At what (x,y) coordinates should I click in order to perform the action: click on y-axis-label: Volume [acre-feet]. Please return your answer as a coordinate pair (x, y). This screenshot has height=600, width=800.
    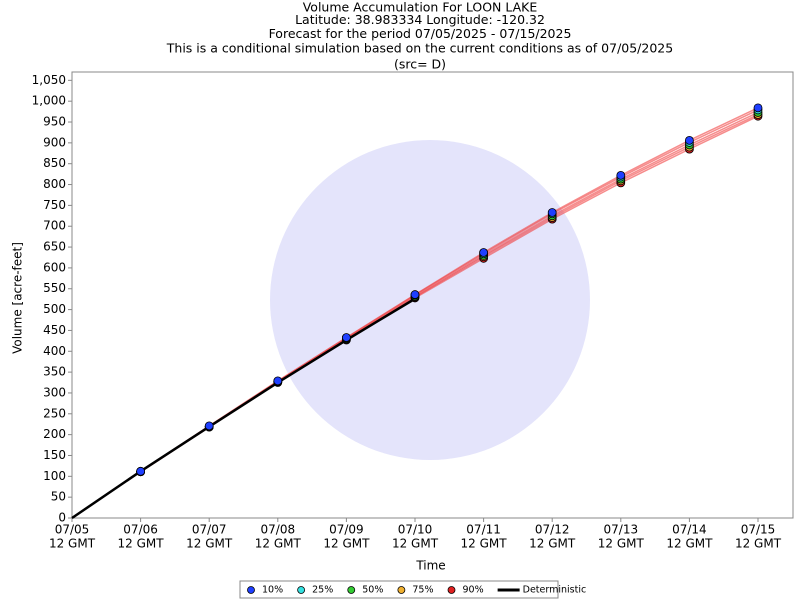
    Looking at the image, I should click on (18, 298).